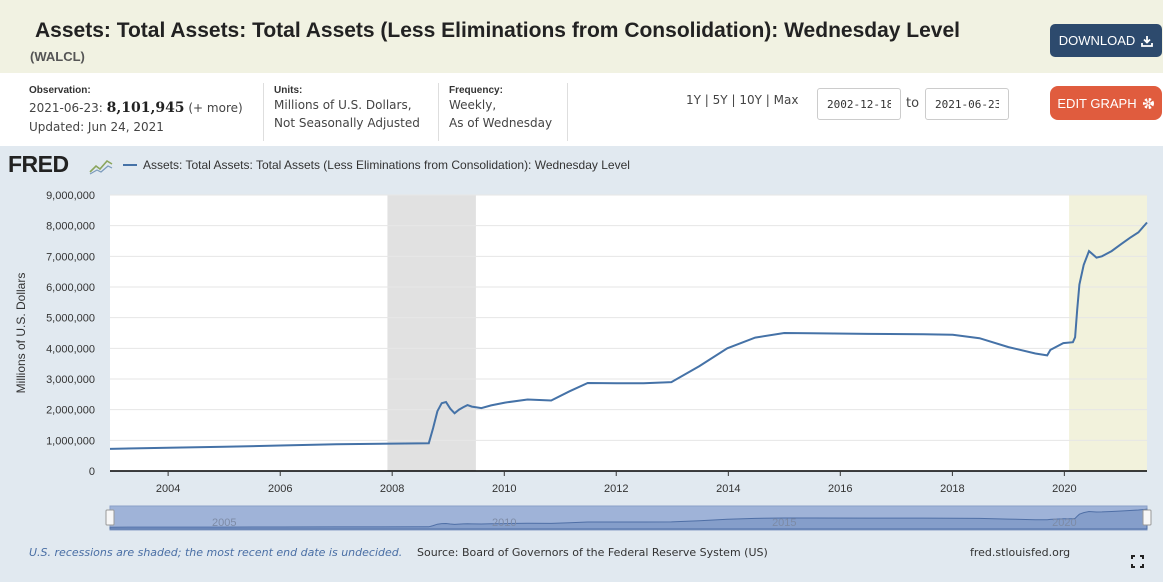  Describe the element at coordinates (145, 108) in the screenshot. I see `observation-value: 8,101,945` at that location.